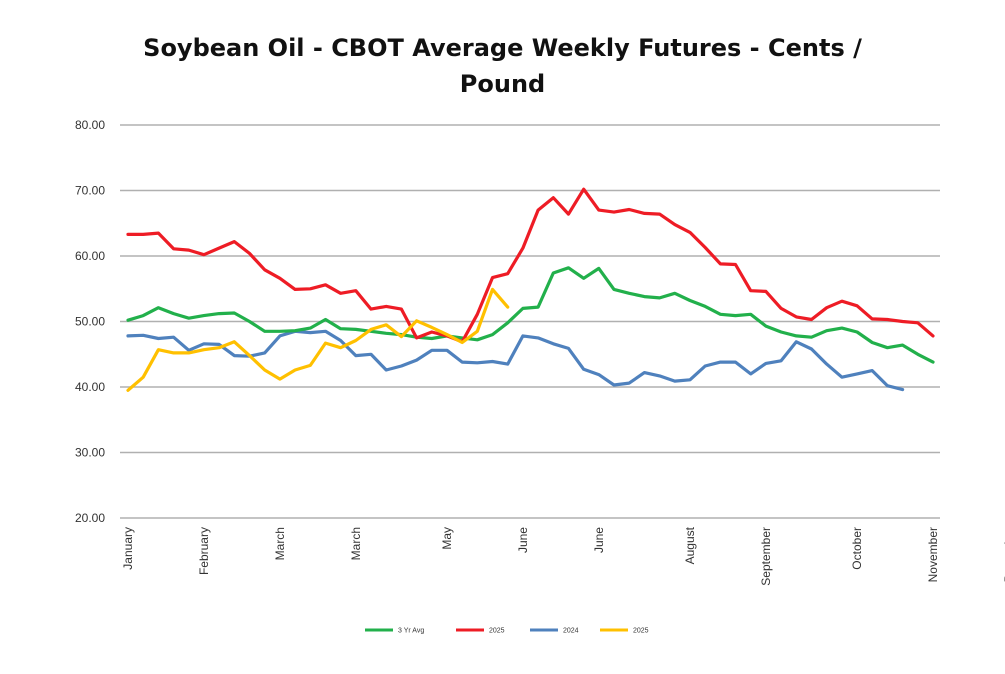 The width and height of the screenshot is (1005, 674). I want to click on x-tick-label: May, so click(447, 538).